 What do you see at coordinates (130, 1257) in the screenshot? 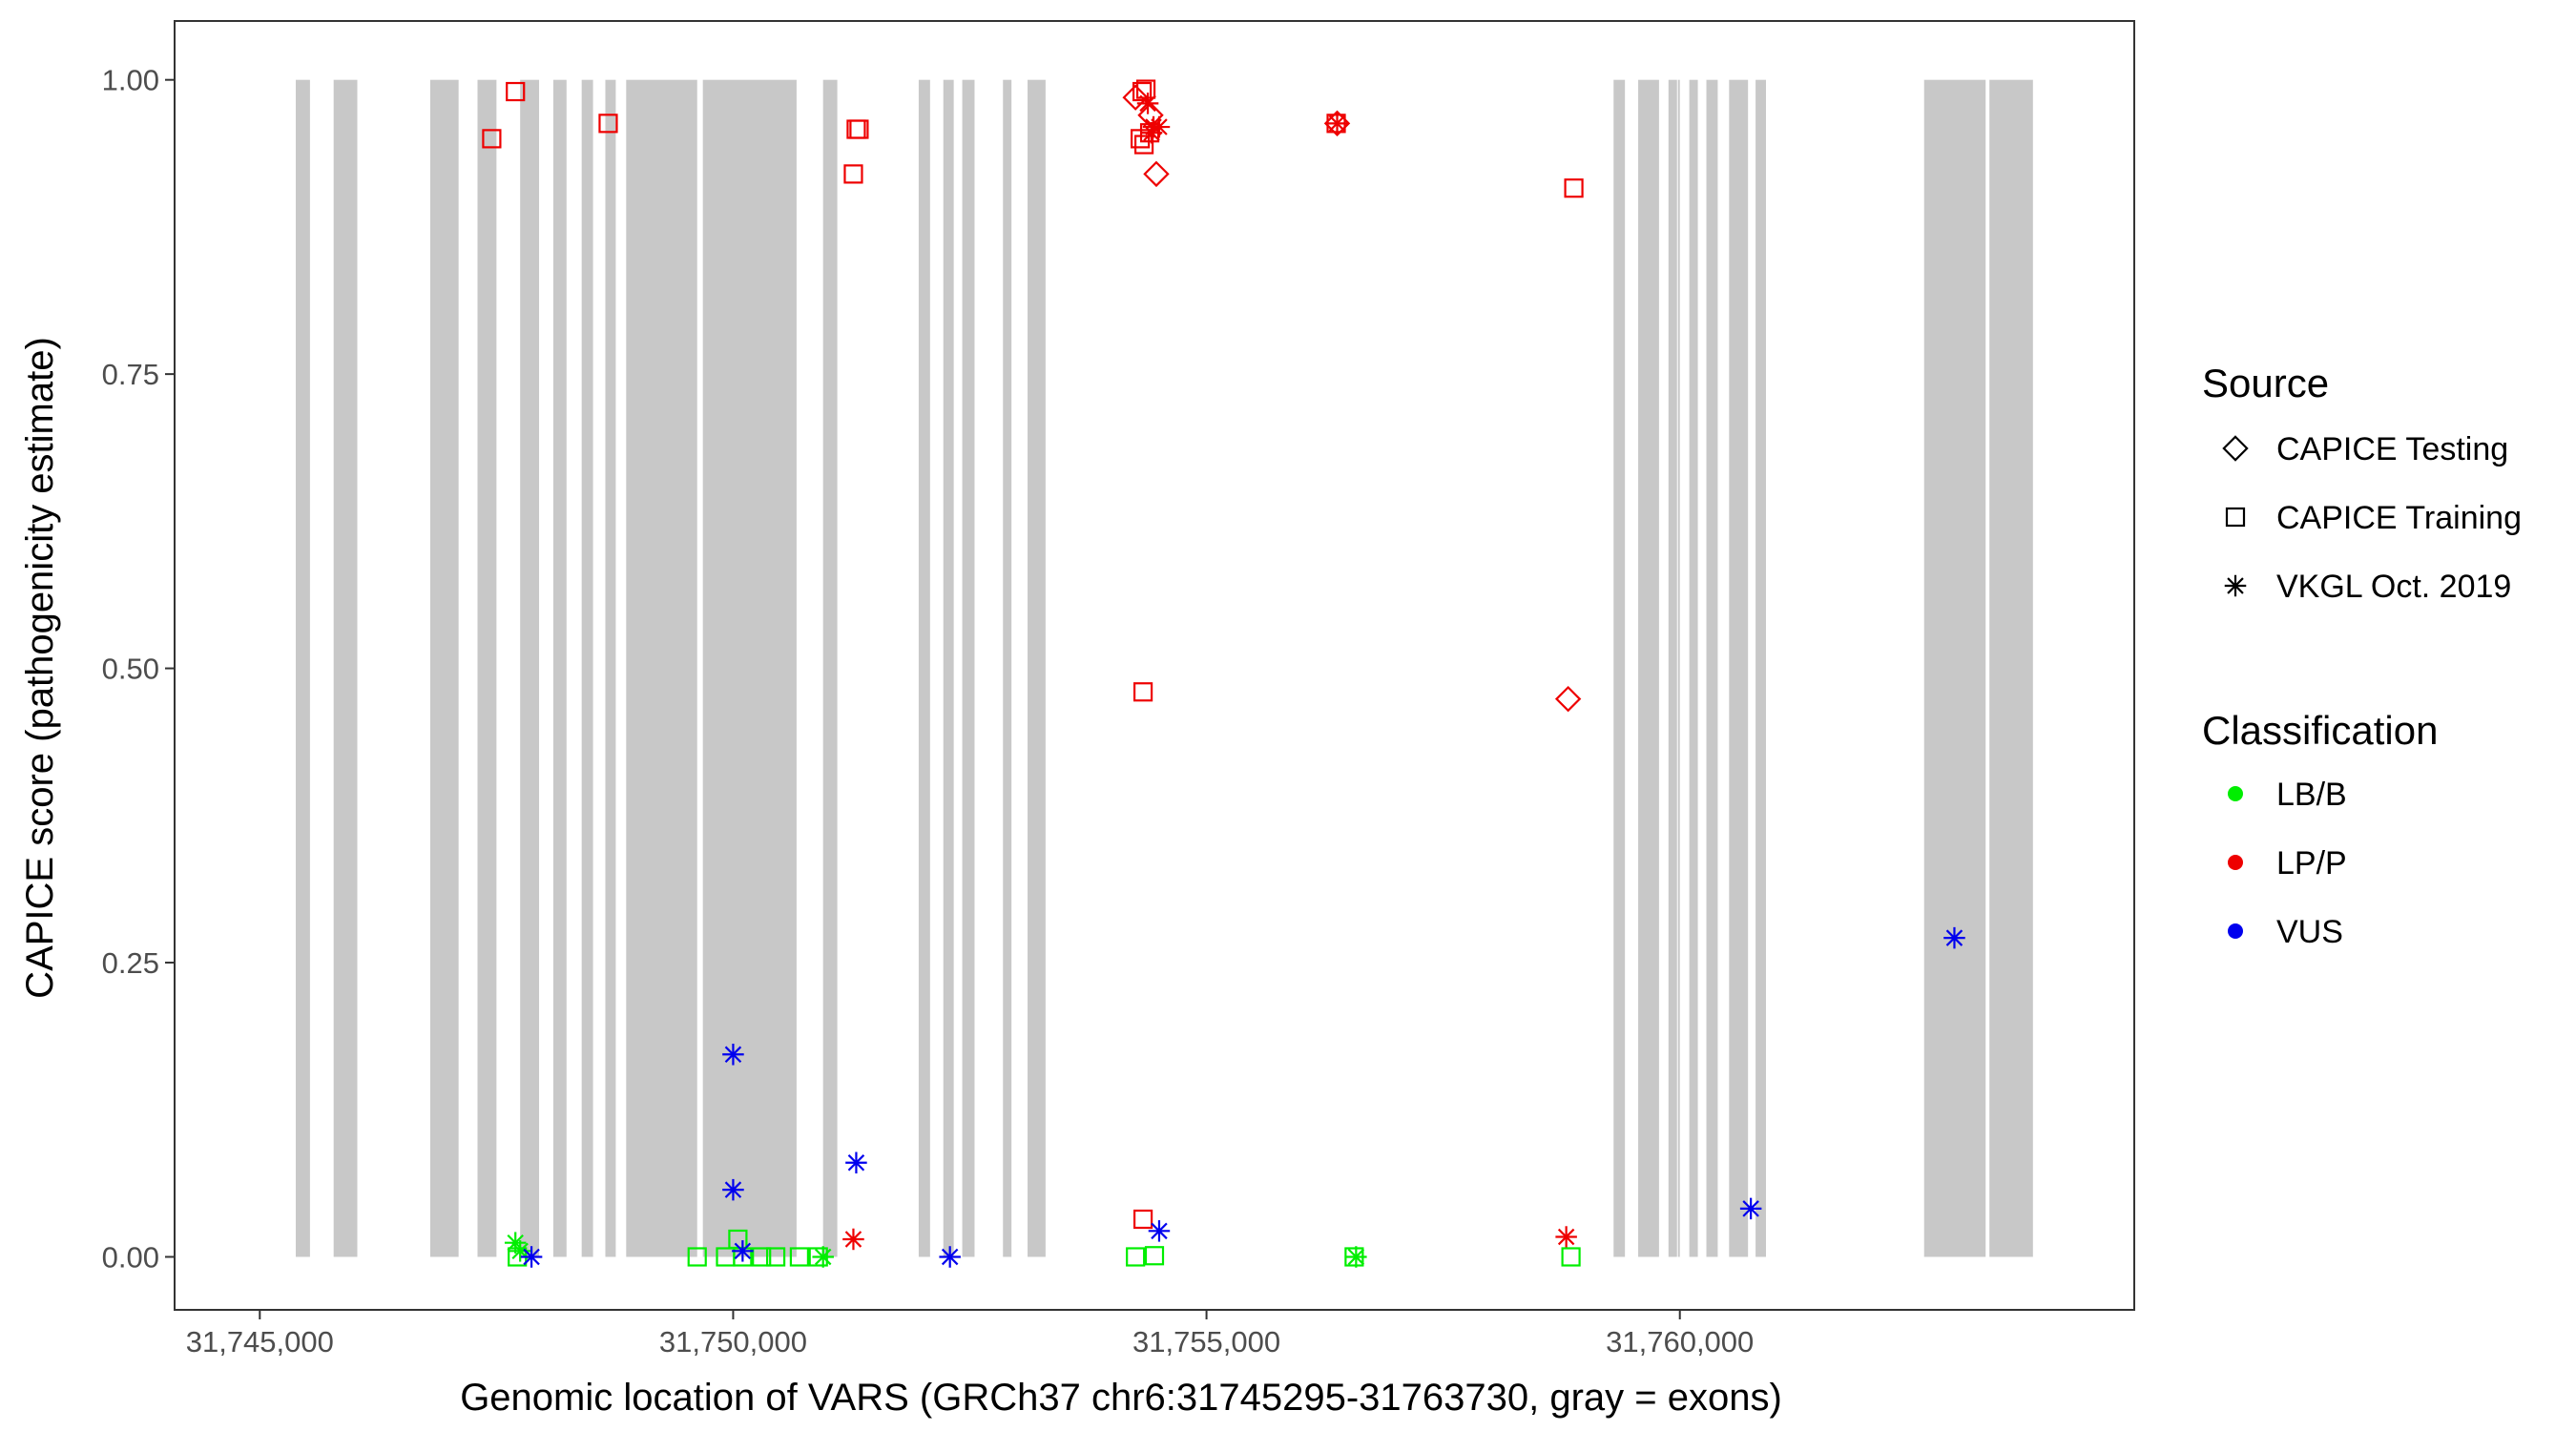
I see `y-tick-label: 0.00` at bounding box center [130, 1257].